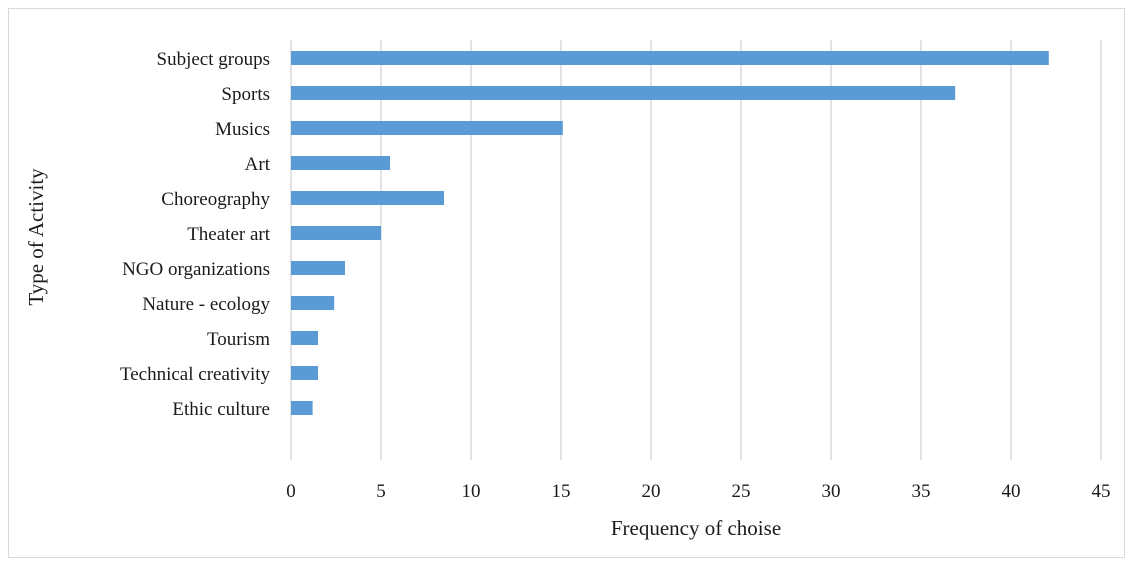 Image resolution: width=1134 pixels, height=566 pixels. Describe the element at coordinates (195, 374) in the screenshot. I see `category-label: Technical creativity` at that location.